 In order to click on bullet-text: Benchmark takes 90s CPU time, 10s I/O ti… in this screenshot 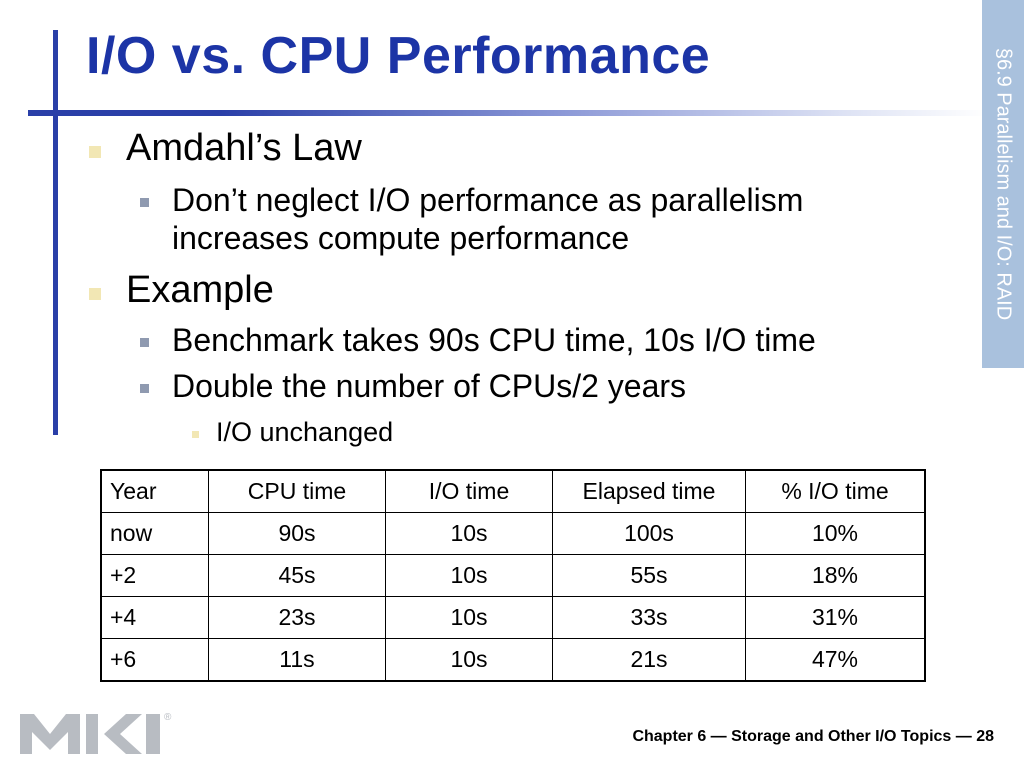, I will do `click(494, 340)`.